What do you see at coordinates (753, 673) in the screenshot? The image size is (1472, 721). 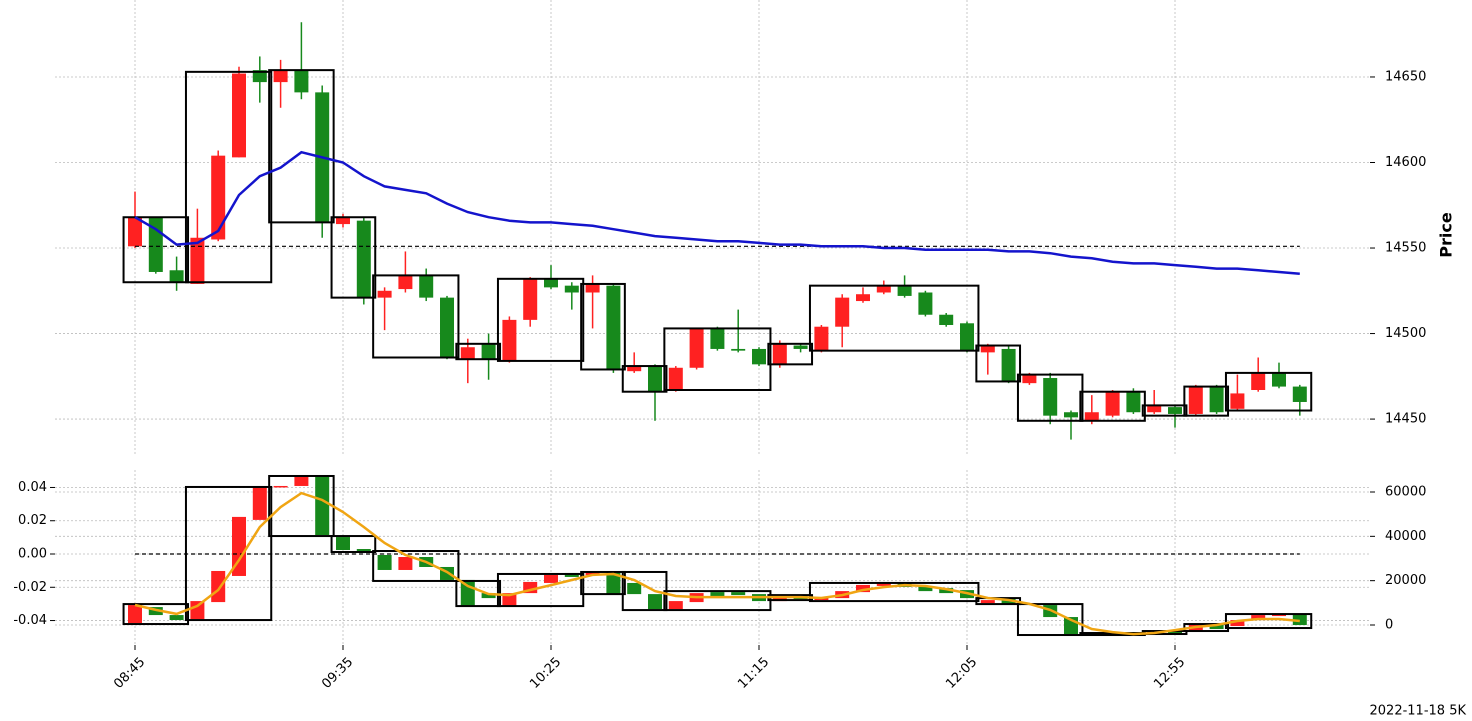 I see `x-tick-label: 11:15` at bounding box center [753, 673].